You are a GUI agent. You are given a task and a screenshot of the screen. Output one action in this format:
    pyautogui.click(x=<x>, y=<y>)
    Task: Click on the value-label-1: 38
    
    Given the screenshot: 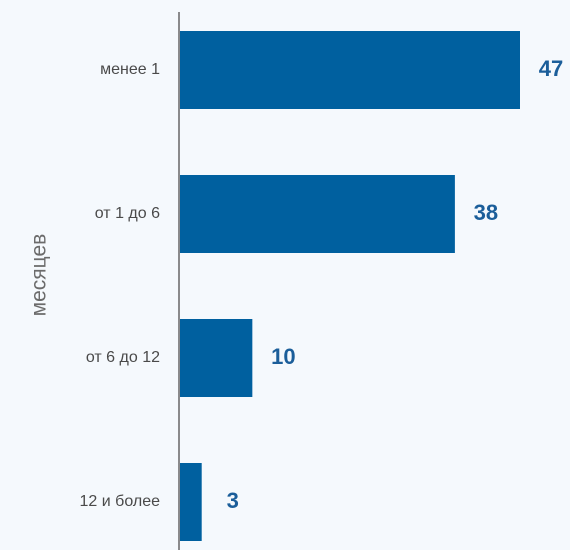 What is the action you would take?
    pyautogui.click(x=486, y=212)
    